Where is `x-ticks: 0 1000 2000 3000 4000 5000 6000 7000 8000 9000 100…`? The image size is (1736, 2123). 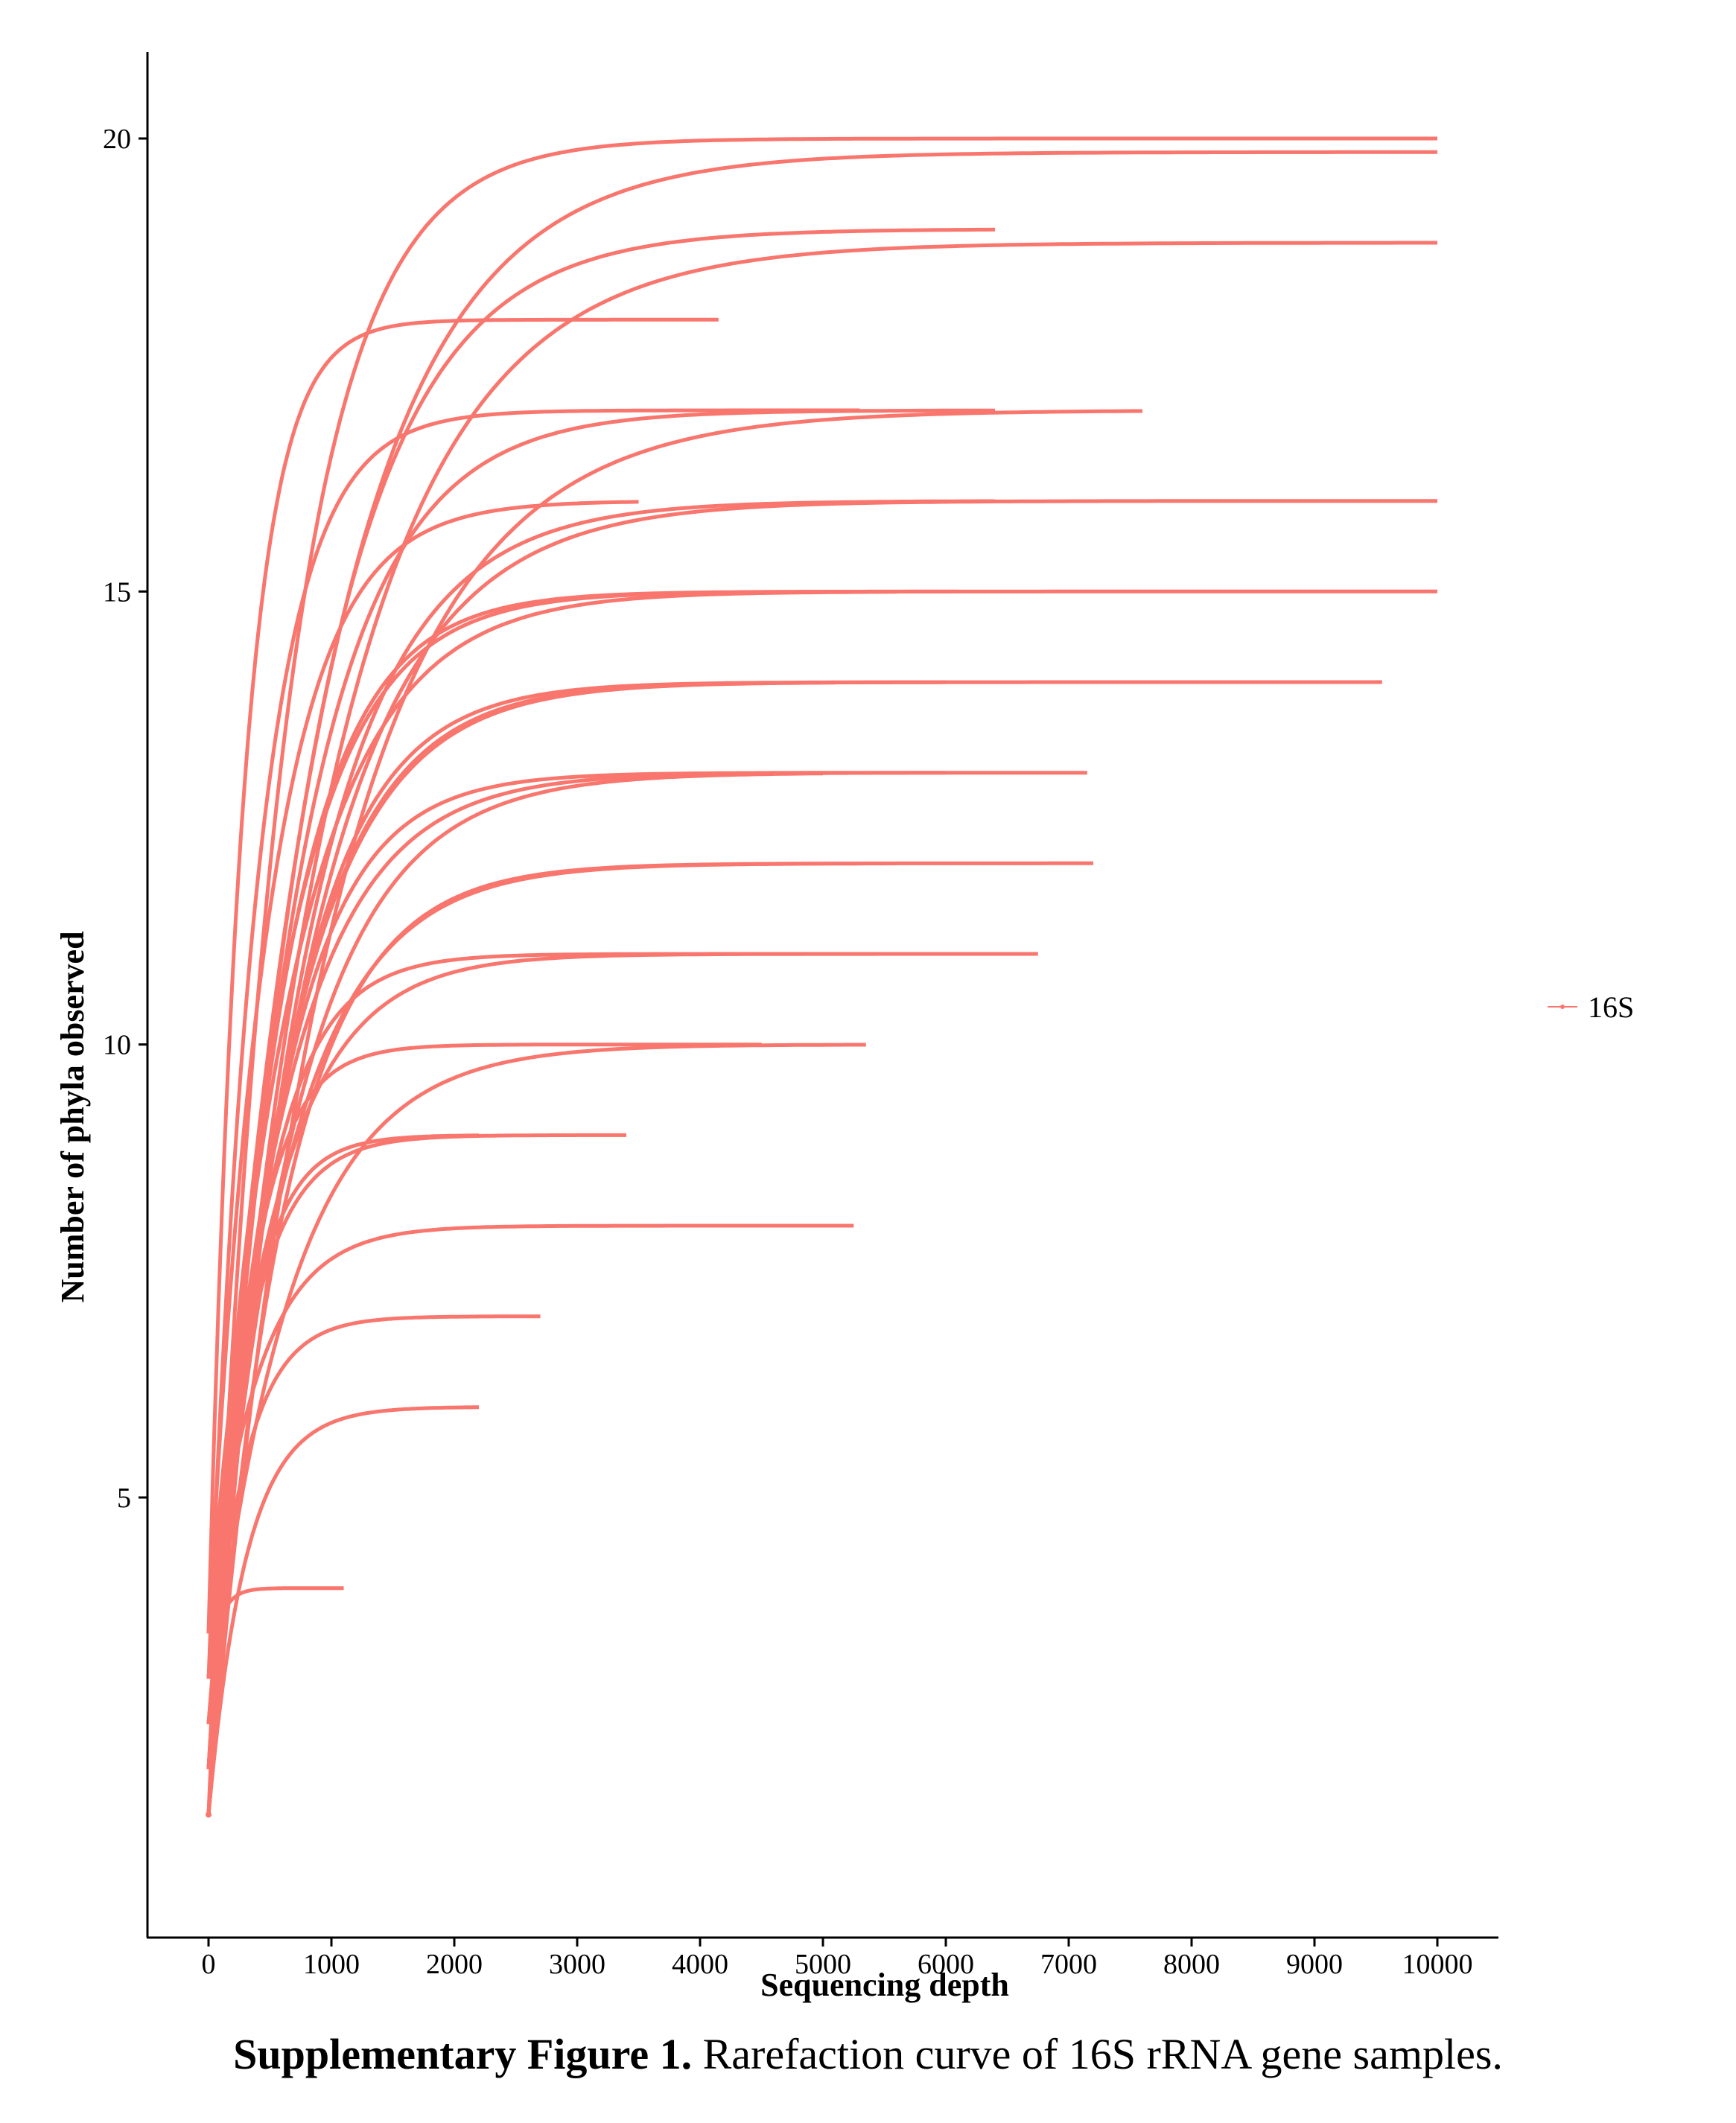 x-ticks: 0 1000 2000 3000 4000 5000 6000 7000 8000 9000 100… is located at coordinates (837, 1959).